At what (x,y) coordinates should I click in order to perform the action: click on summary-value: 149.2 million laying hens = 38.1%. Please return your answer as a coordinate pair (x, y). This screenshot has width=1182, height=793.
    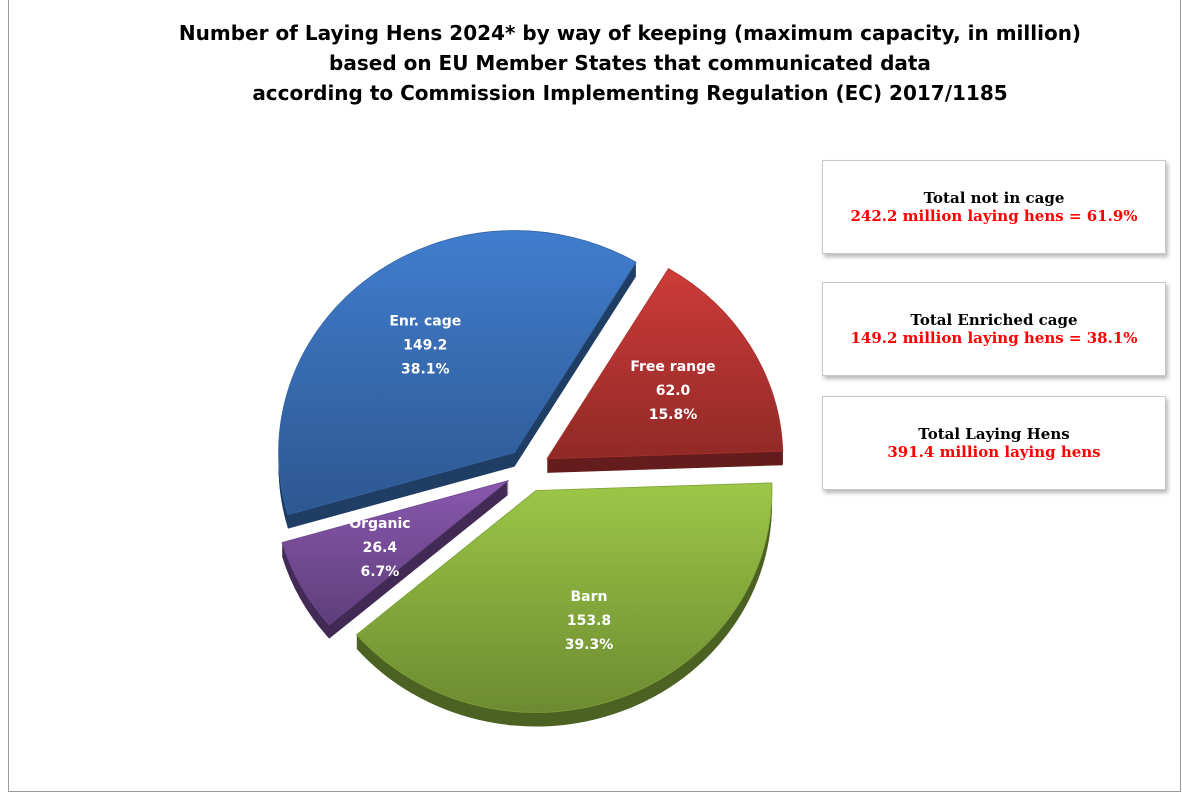
    Looking at the image, I should click on (994, 338).